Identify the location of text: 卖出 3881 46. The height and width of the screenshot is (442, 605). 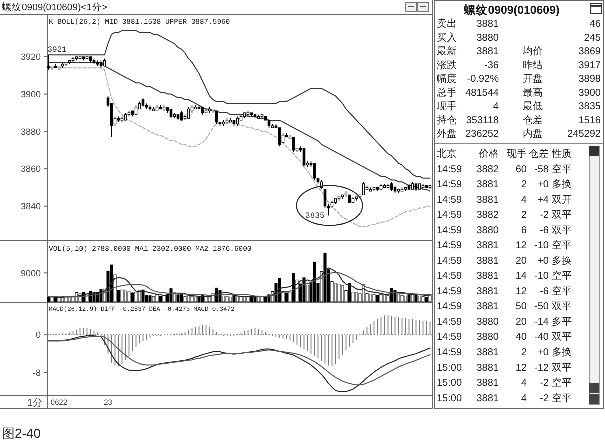
(519, 24).